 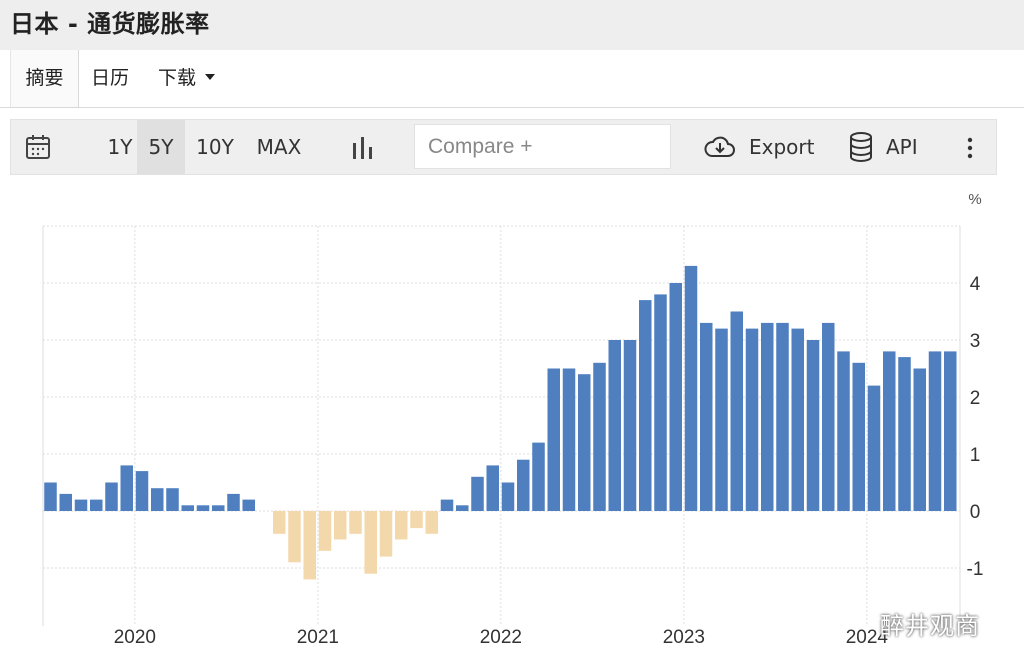 What do you see at coordinates (177, 78) in the screenshot?
I see `tab-download-label: 下载` at bounding box center [177, 78].